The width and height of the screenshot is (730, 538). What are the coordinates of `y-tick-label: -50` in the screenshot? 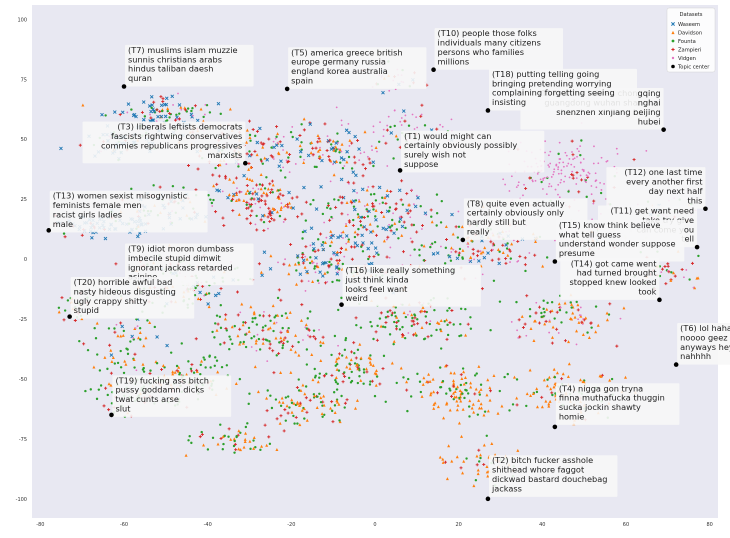 It's located at (23, 380).